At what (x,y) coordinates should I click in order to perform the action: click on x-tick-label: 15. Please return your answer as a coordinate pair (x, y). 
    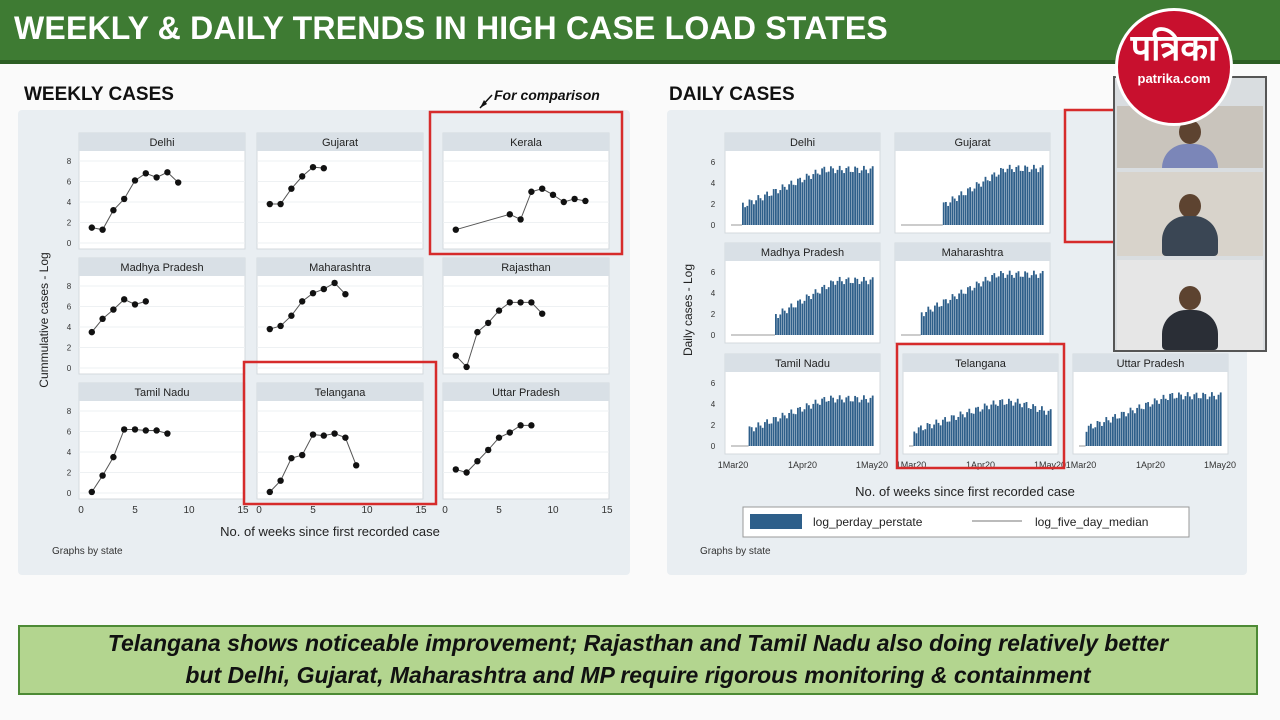
    Looking at the image, I should click on (607, 510).